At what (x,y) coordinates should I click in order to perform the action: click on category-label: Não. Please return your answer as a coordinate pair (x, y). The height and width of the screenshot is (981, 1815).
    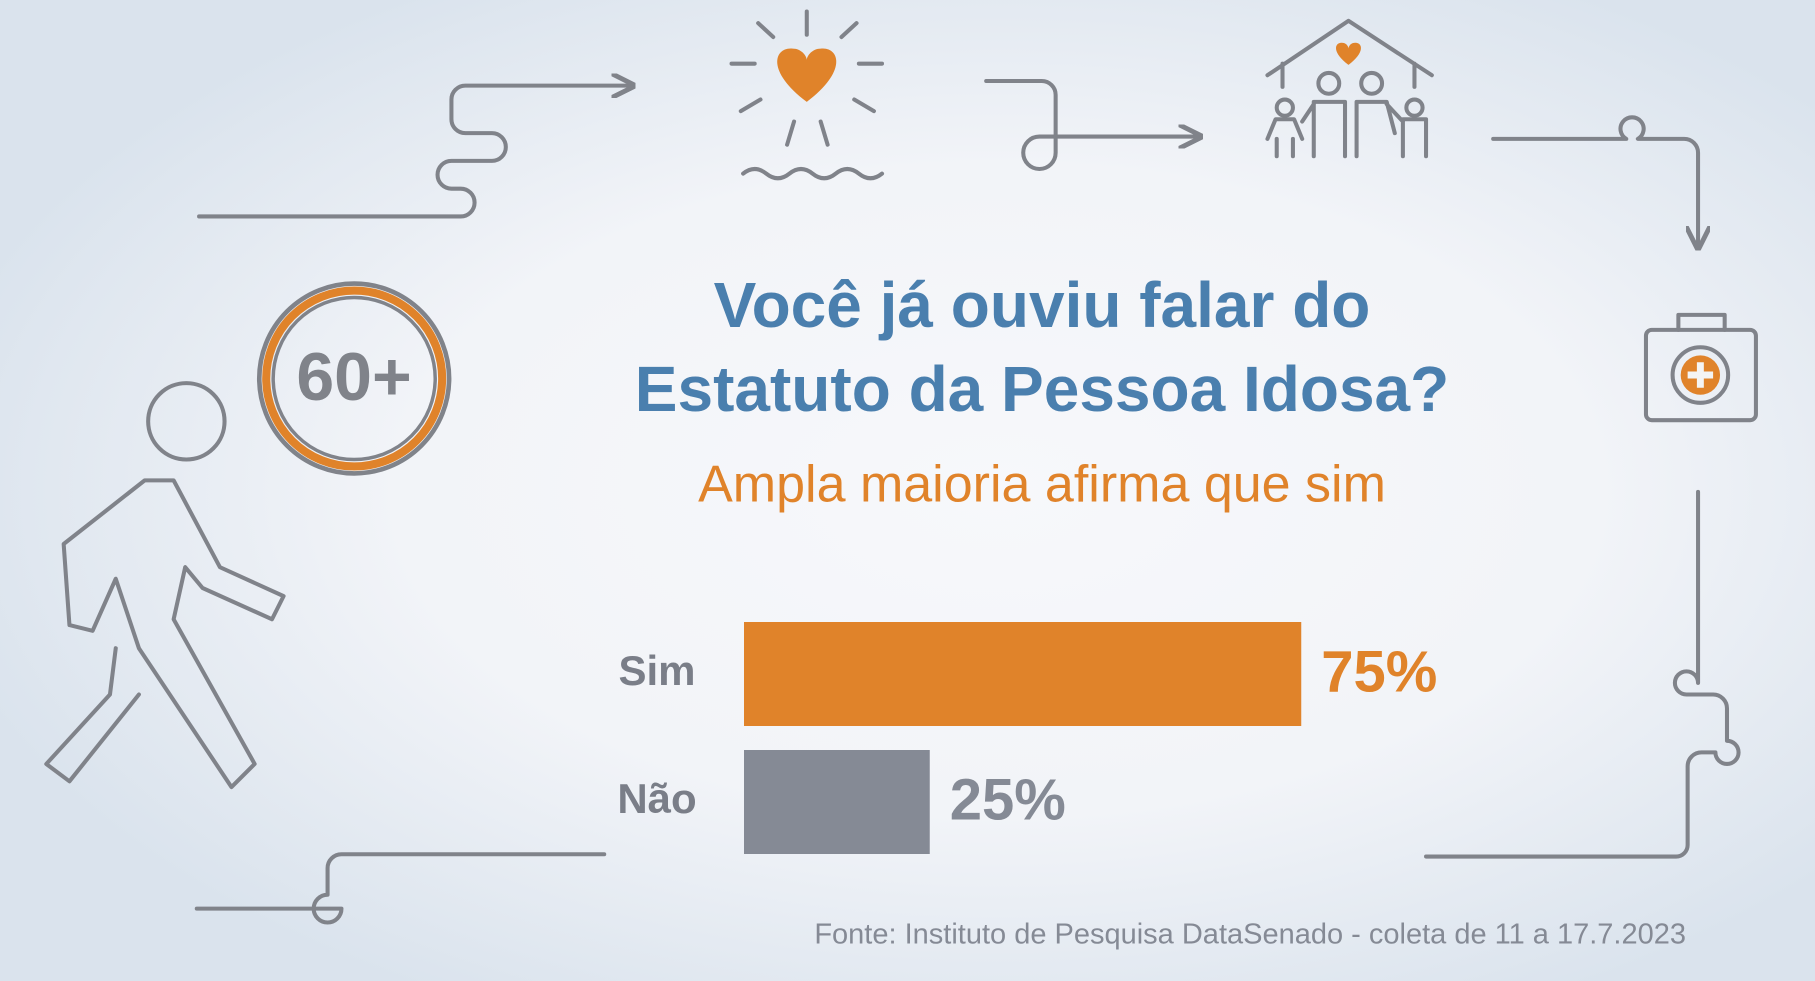
    Looking at the image, I should click on (656, 798).